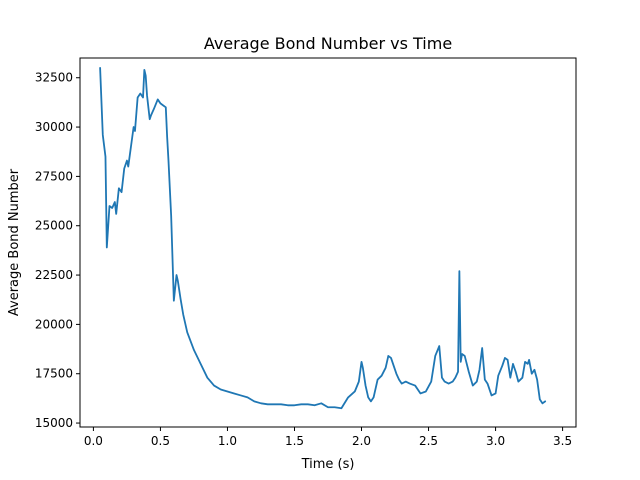 Image resolution: width=640 pixels, height=480 pixels. I want to click on y-tick-label: 32500, so click(54, 78).